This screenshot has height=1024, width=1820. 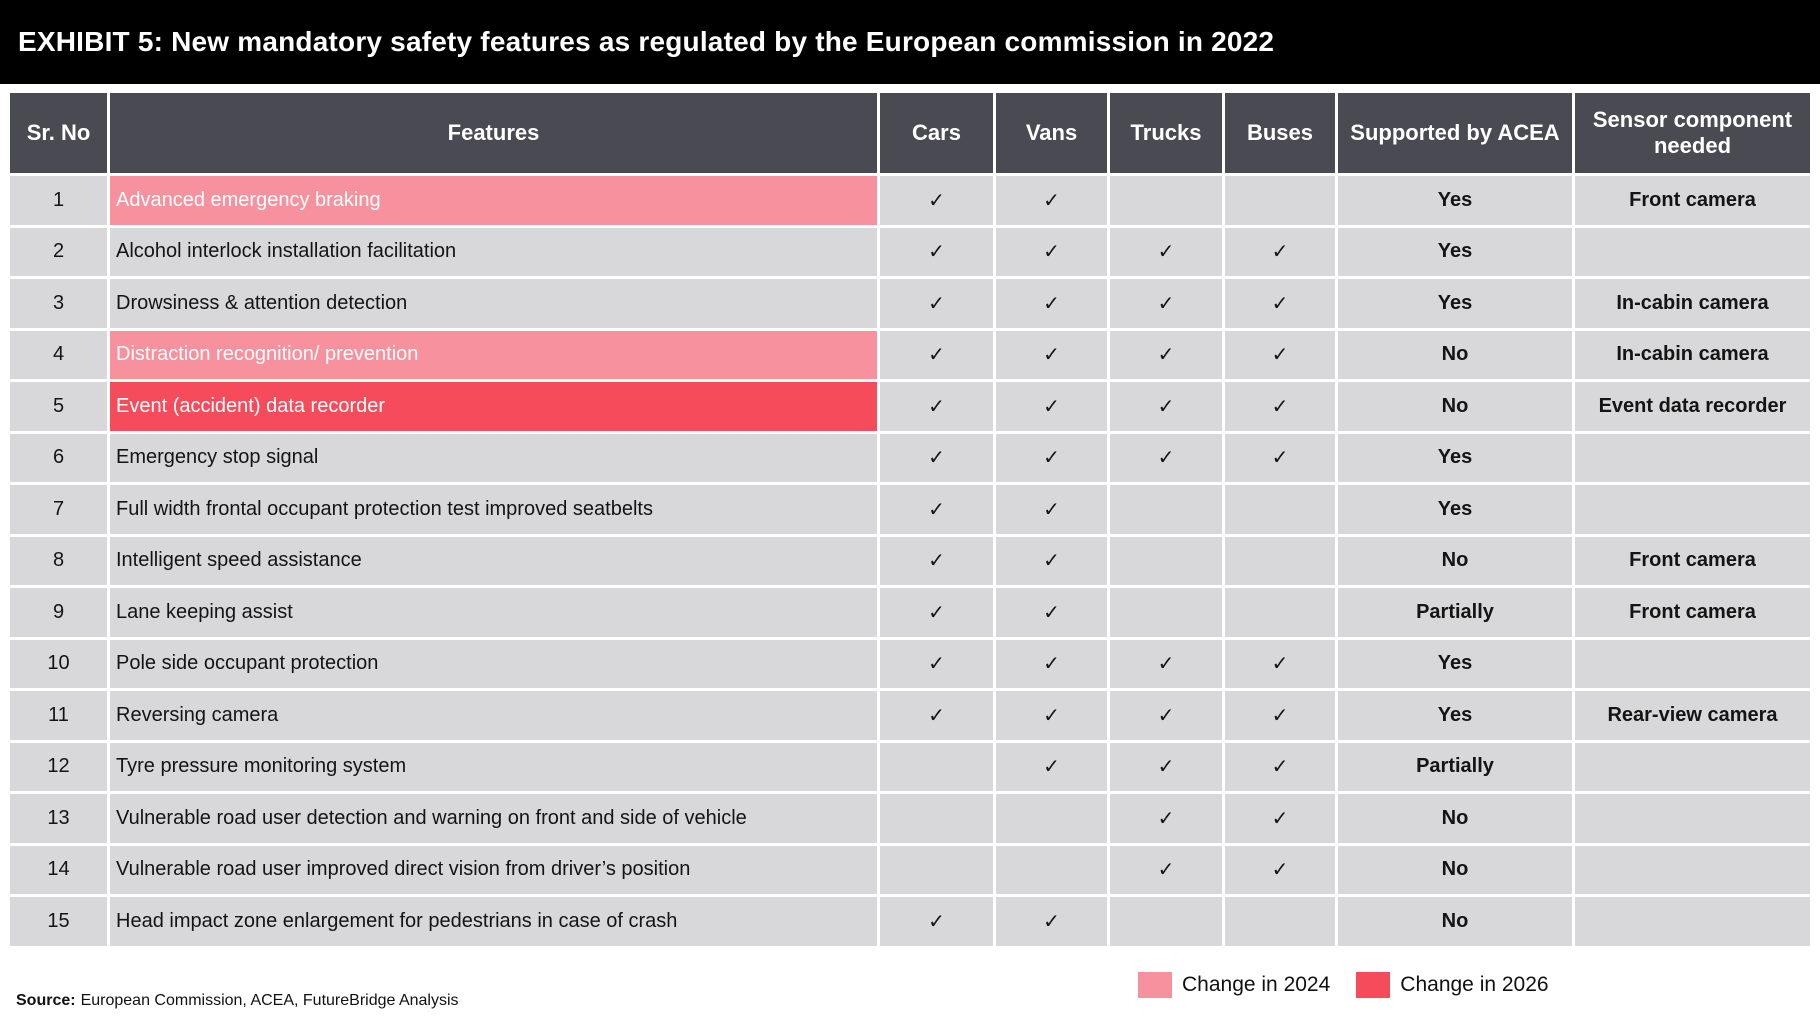 I want to click on source-label: Source:, so click(x=46, y=1000).